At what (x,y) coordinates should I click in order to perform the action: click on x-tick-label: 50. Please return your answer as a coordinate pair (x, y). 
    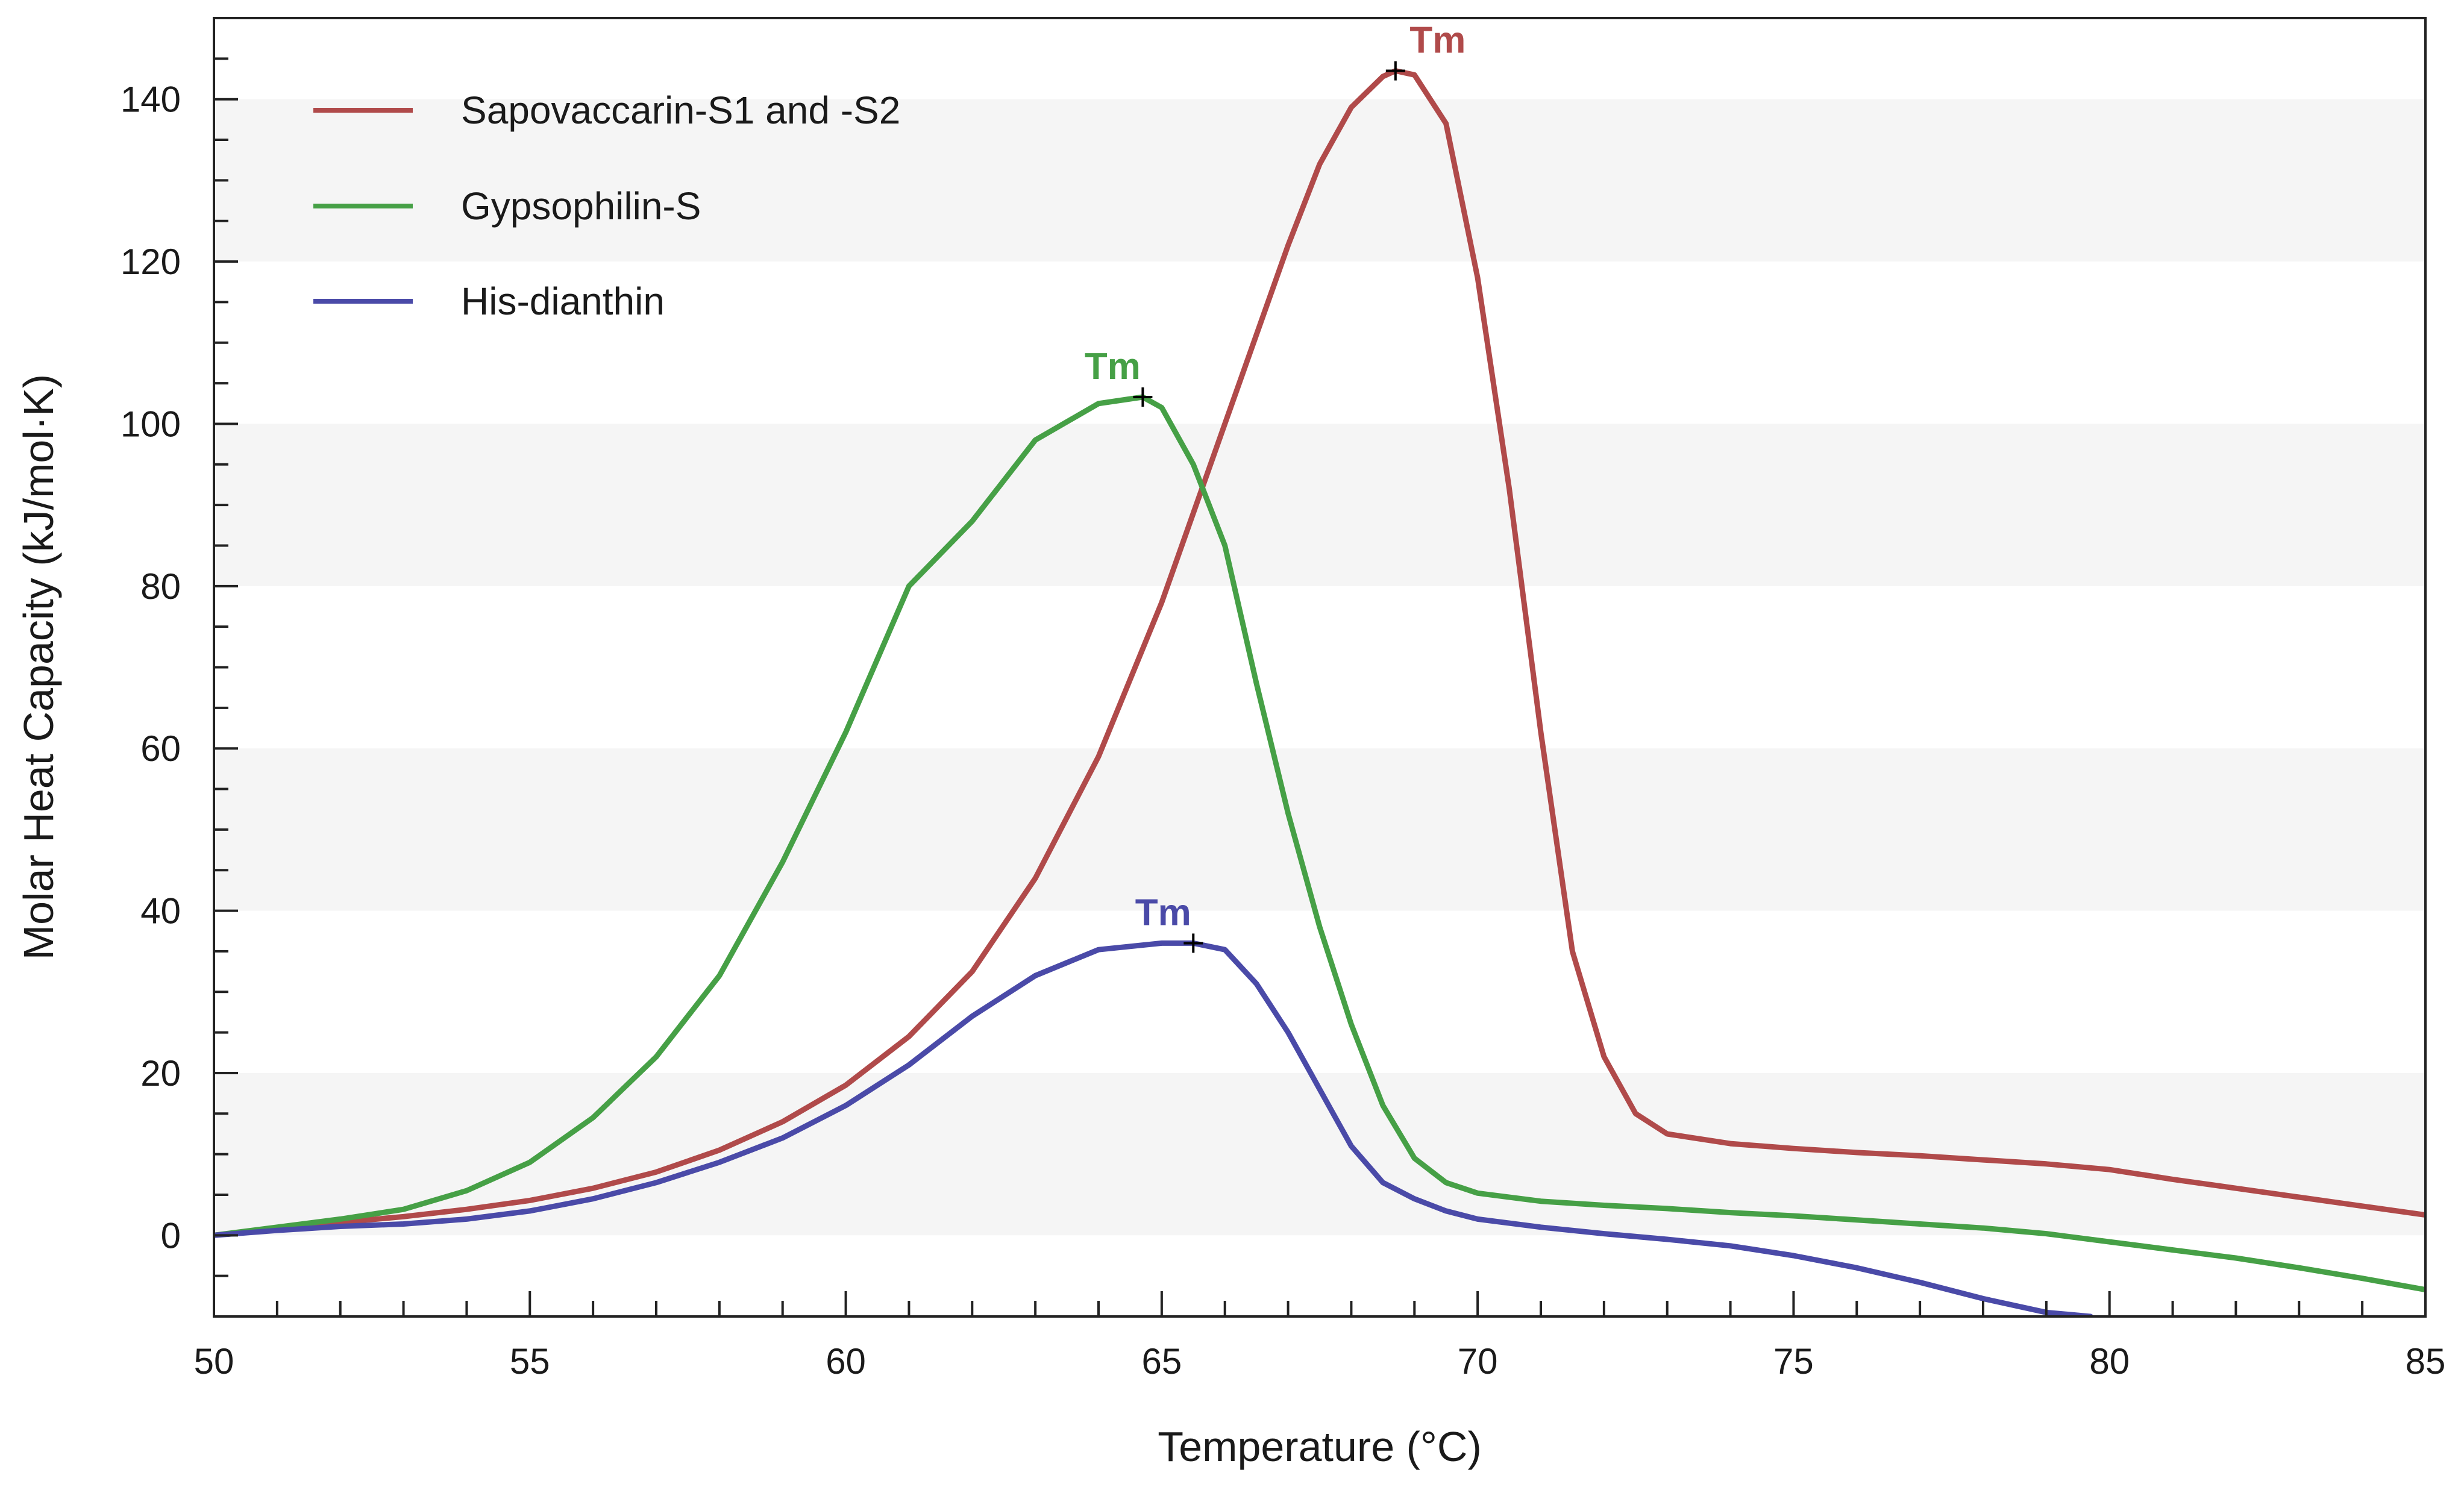
    Looking at the image, I should click on (214, 1361).